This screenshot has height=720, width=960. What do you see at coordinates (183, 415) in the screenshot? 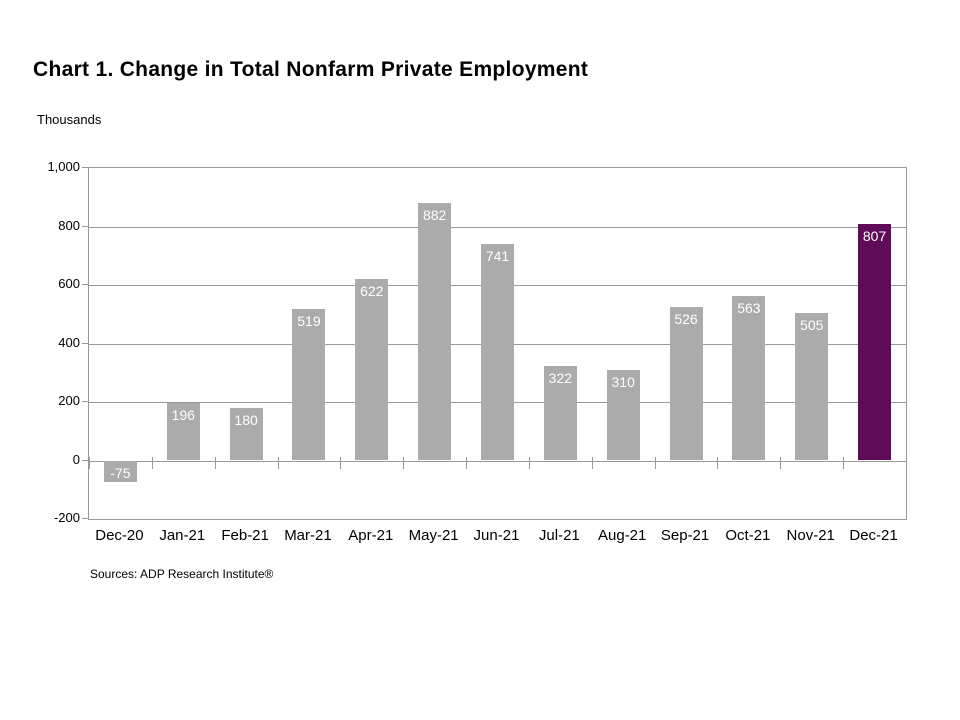
I see `bar-value-label: 196` at bounding box center [183, 415].